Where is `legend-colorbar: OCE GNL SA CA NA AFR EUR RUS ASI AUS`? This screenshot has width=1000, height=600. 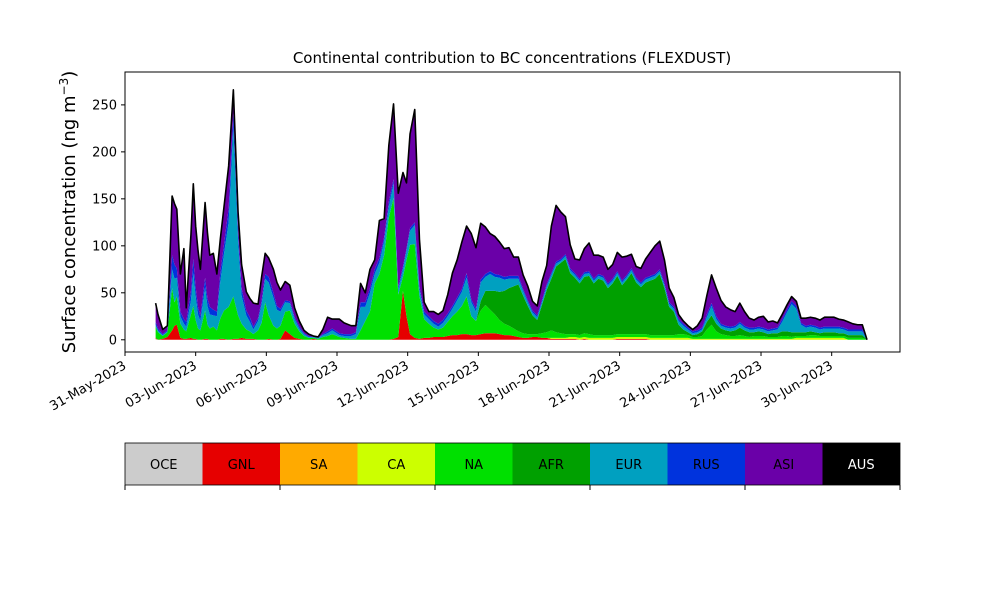 legend-colorbar: OCE GNL SA CA NA AFR EUR RUS ASI AUS is located at coordinates (512, 466).